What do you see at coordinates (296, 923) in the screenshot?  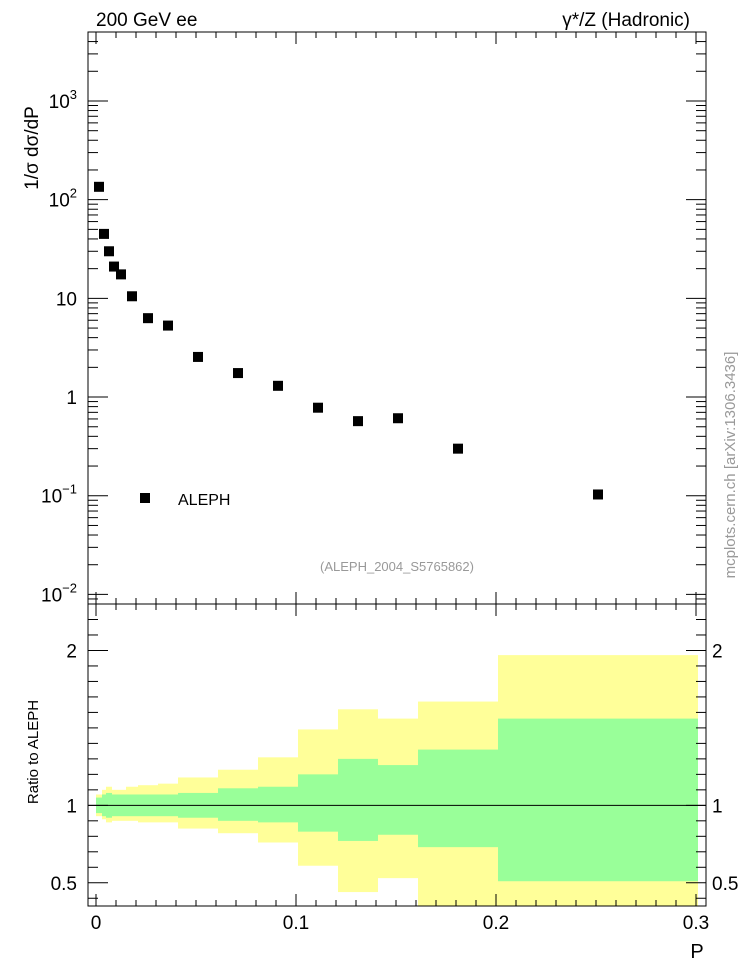 I see `x-tick-label: 0.1` at bounding box center [296, 923].